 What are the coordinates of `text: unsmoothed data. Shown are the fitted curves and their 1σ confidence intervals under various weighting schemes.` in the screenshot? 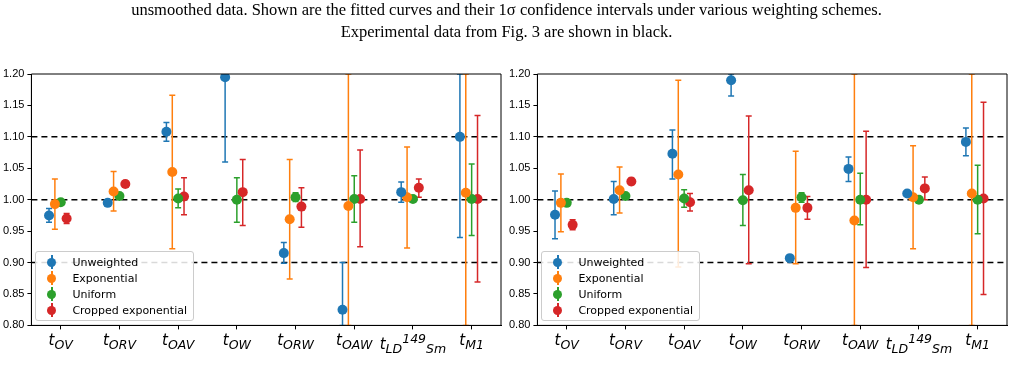 It's located at (506, 10).